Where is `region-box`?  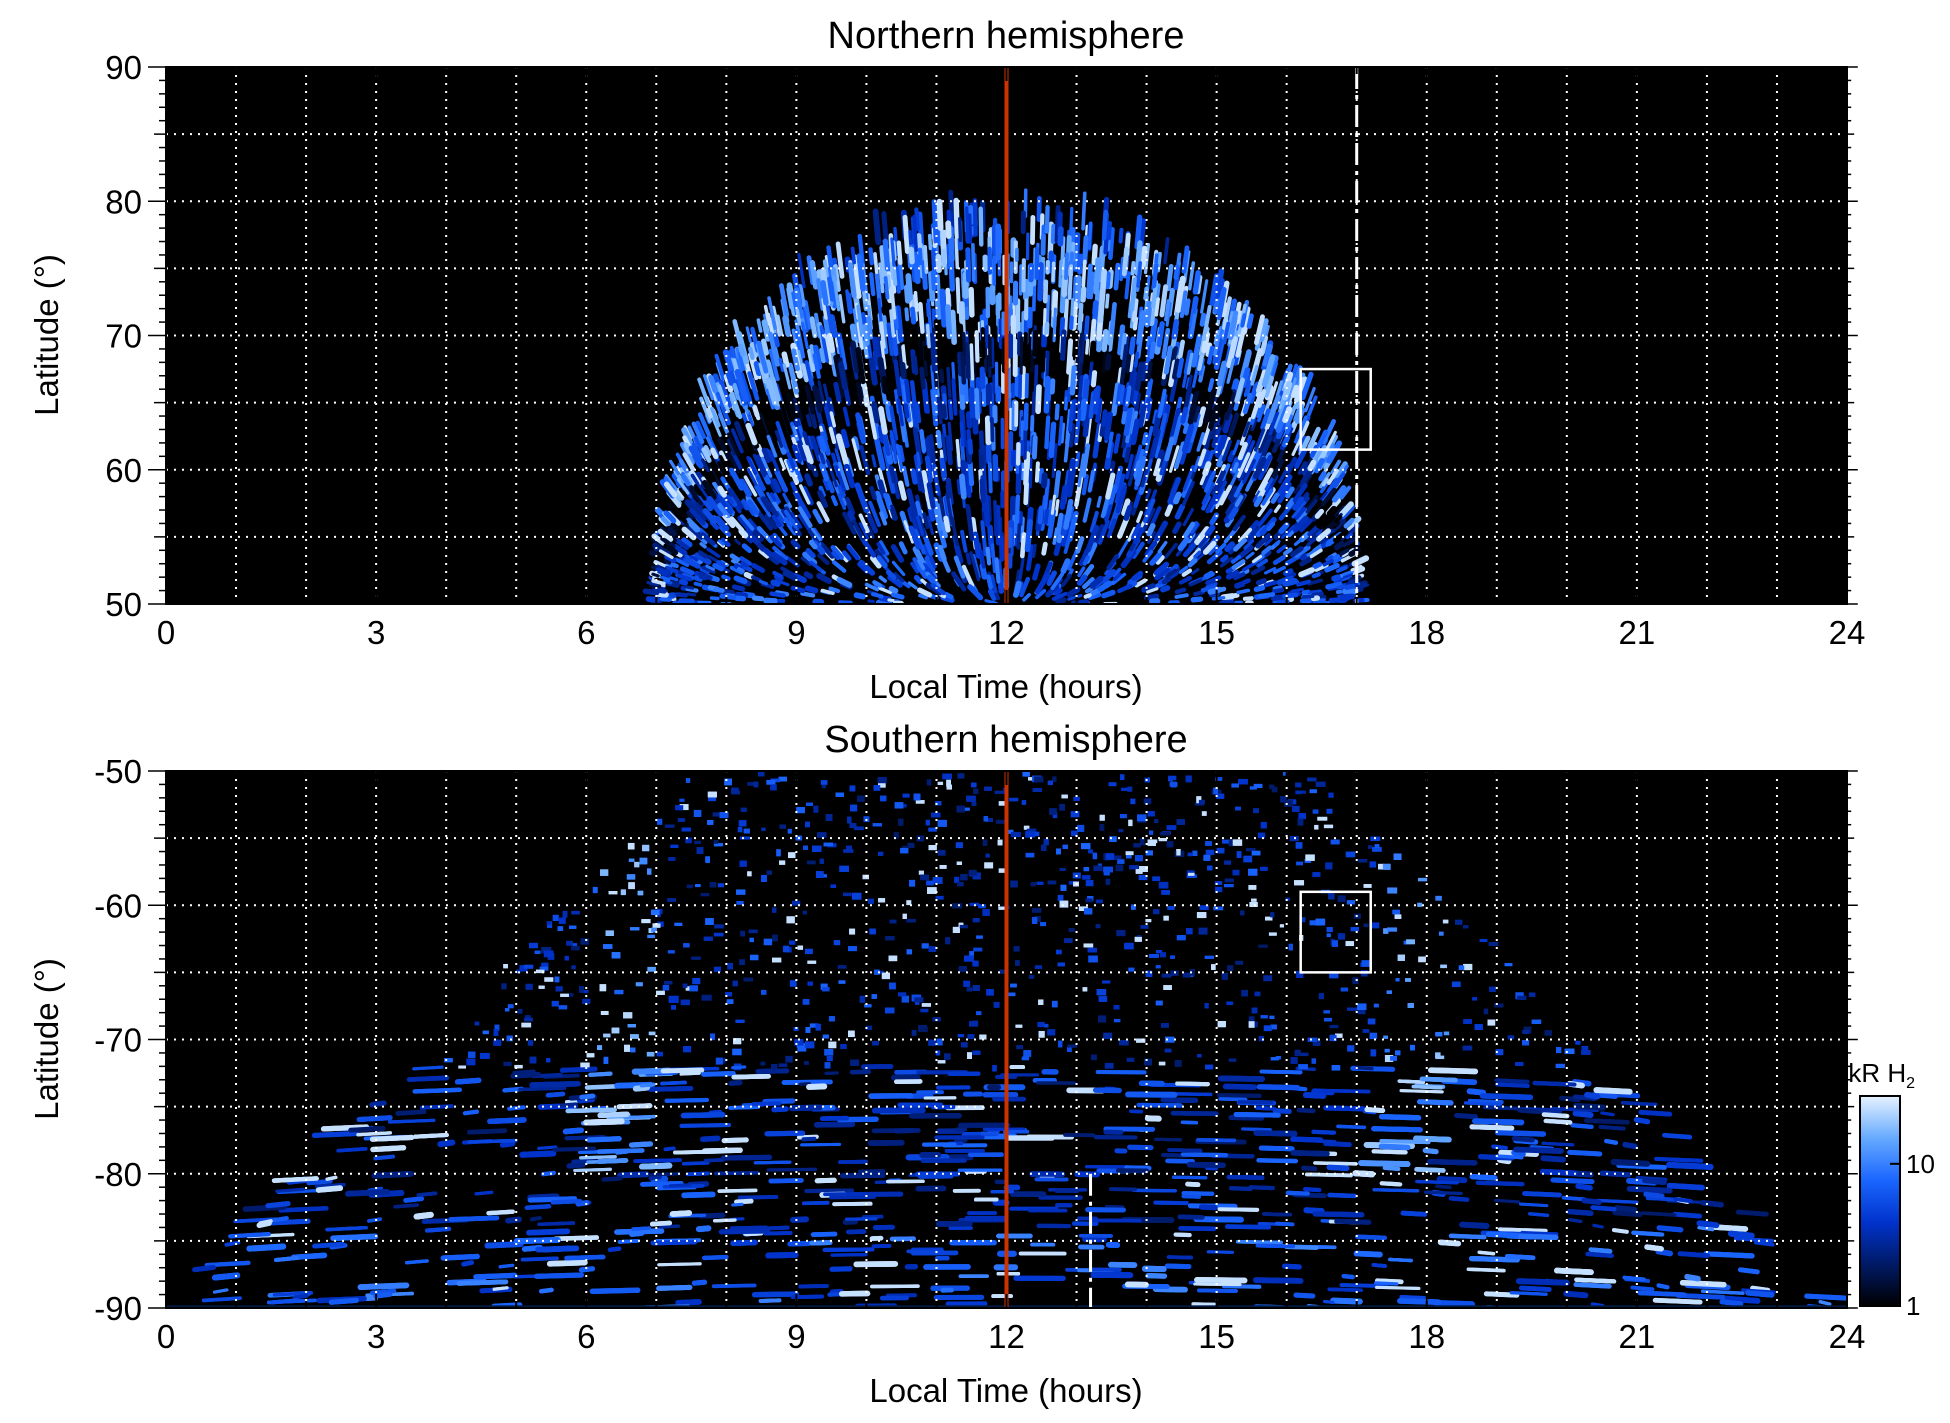
region-box is located at coordinates (1335, 409).